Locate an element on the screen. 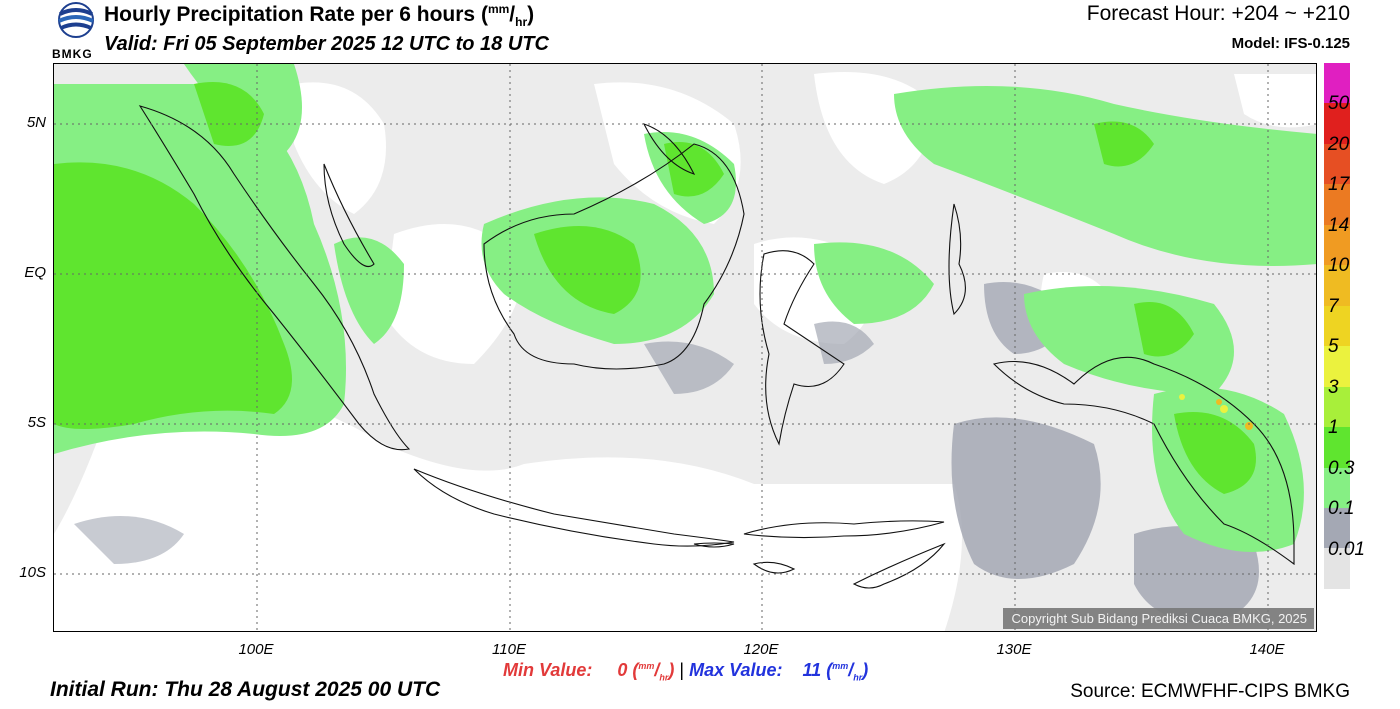 The image size is (1400, 709). min-unit-den: hr is located at coordinates (664, 677).